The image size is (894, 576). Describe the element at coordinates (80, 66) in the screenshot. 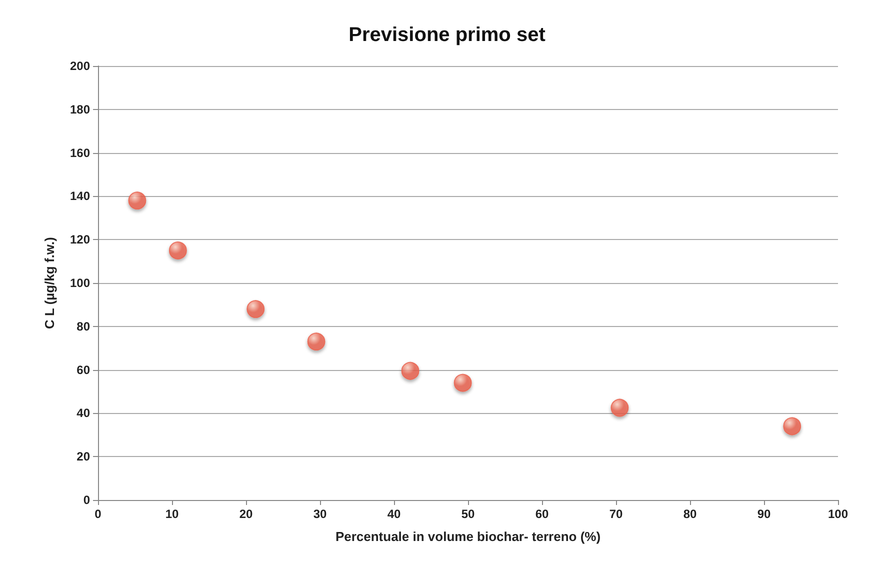

I see `y-tick-label: 200` at that location.